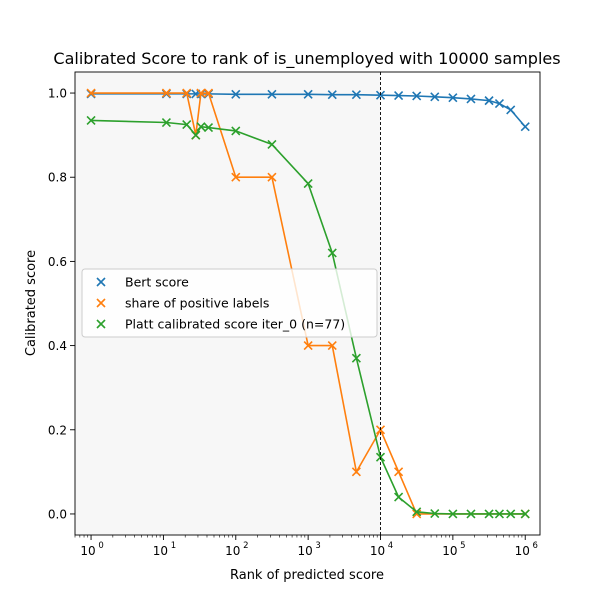 Image resolution: width=600 pixels, height=604 pixels. What do you see at coordinates (390, 546) in the screenshot?
I see `x-tick-exponent: 4` at bounding box center [390, 546].